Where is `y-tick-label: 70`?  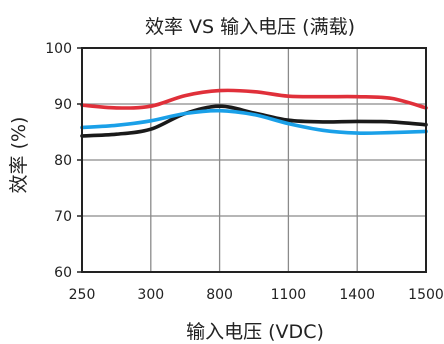 y-tick-label: 70 is located at coordinates (63, 217).